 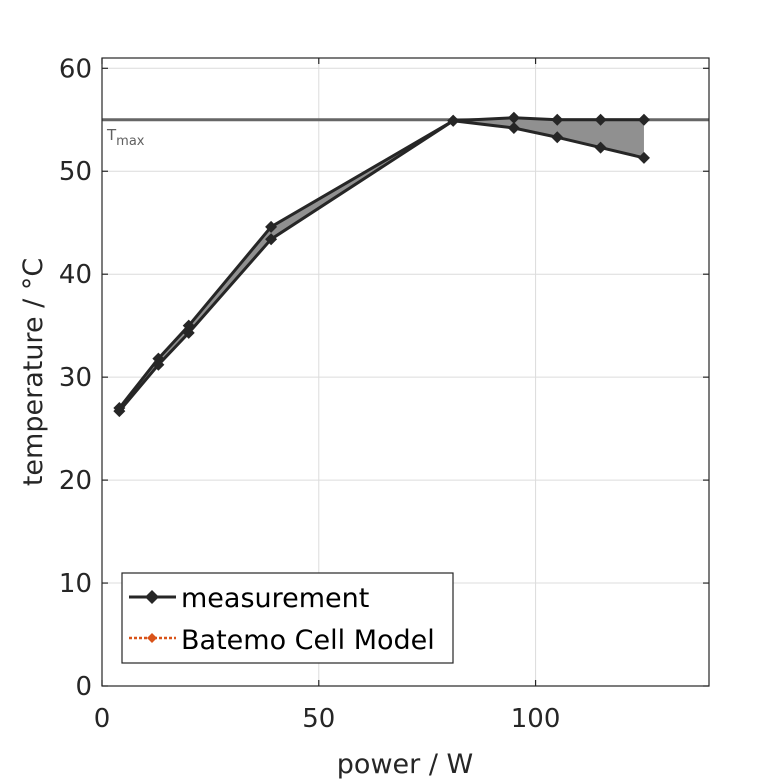 I want to click on y-tick-label: 30, so click(x=75, y=378).